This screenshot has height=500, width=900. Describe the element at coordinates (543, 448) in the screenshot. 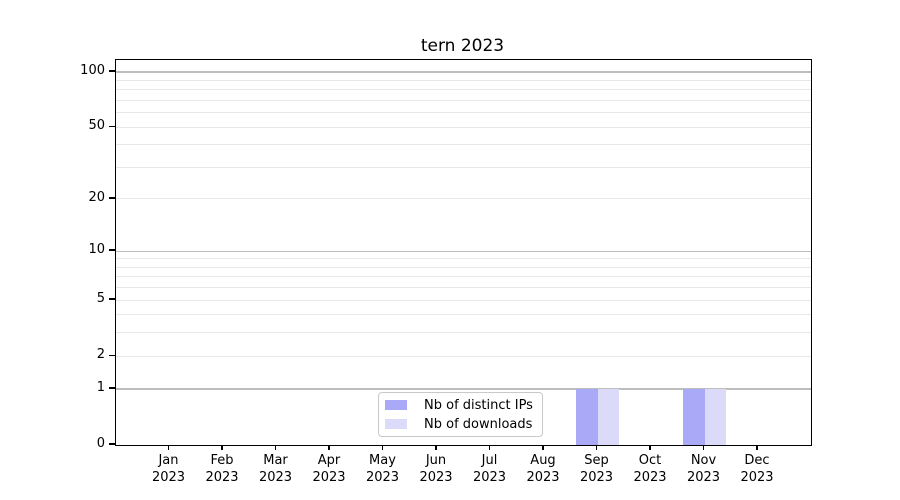

I see `x-tick-aug-2023` at that location.